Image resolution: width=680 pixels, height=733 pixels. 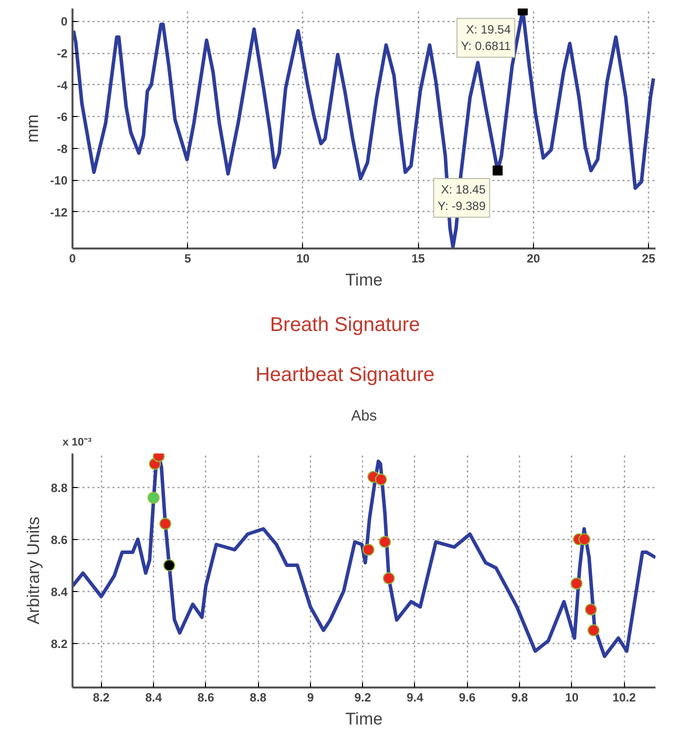 I want to click on x-tick-label: 5, so click(x=188, y=259).